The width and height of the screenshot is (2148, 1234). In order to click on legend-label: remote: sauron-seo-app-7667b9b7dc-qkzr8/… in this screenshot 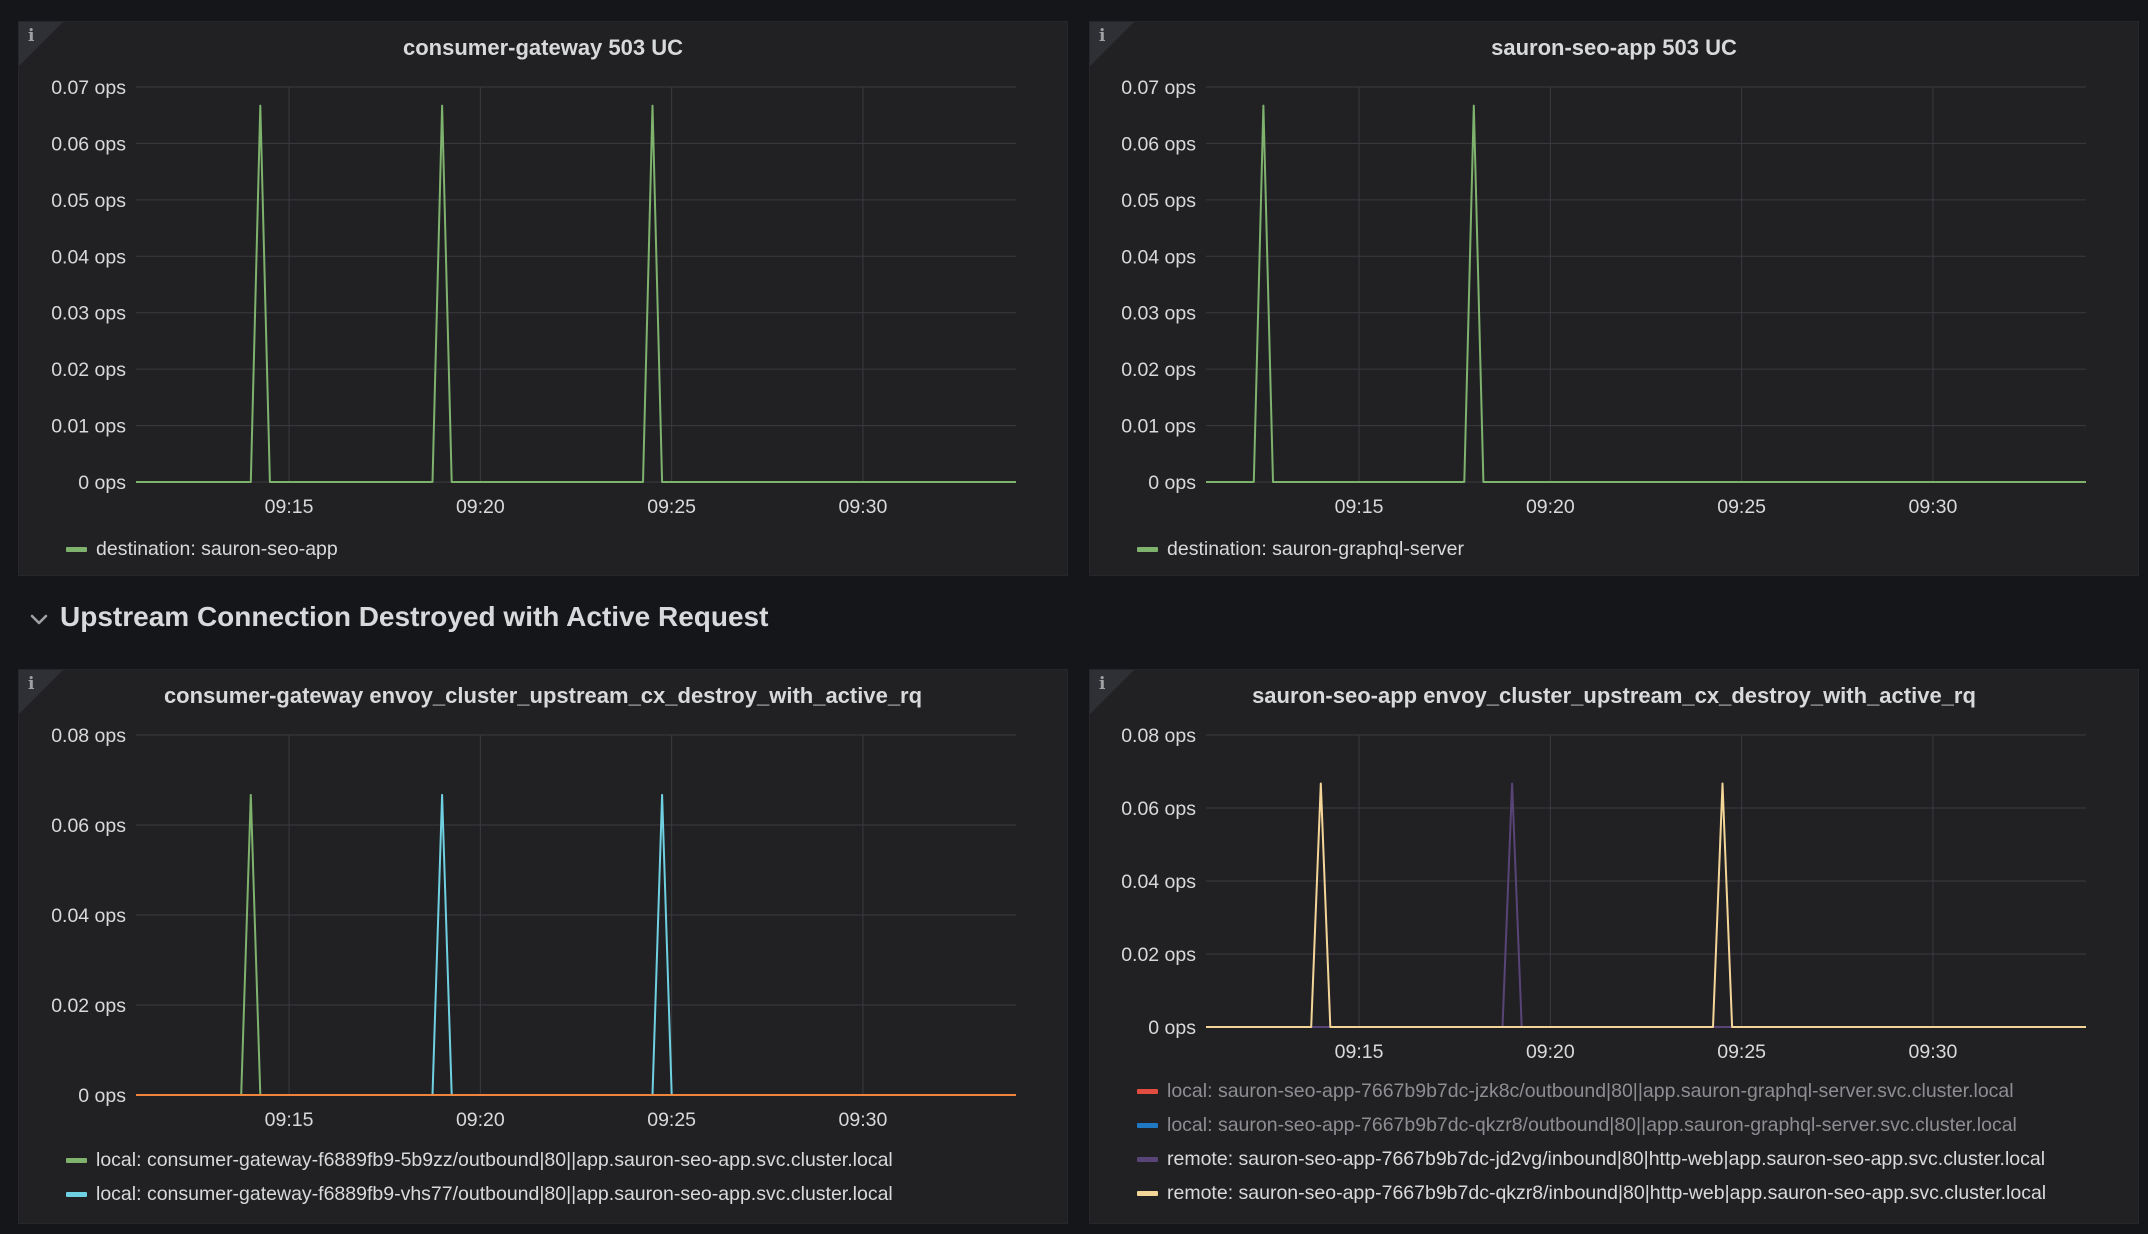, I will do `click(1607, 1192)`.